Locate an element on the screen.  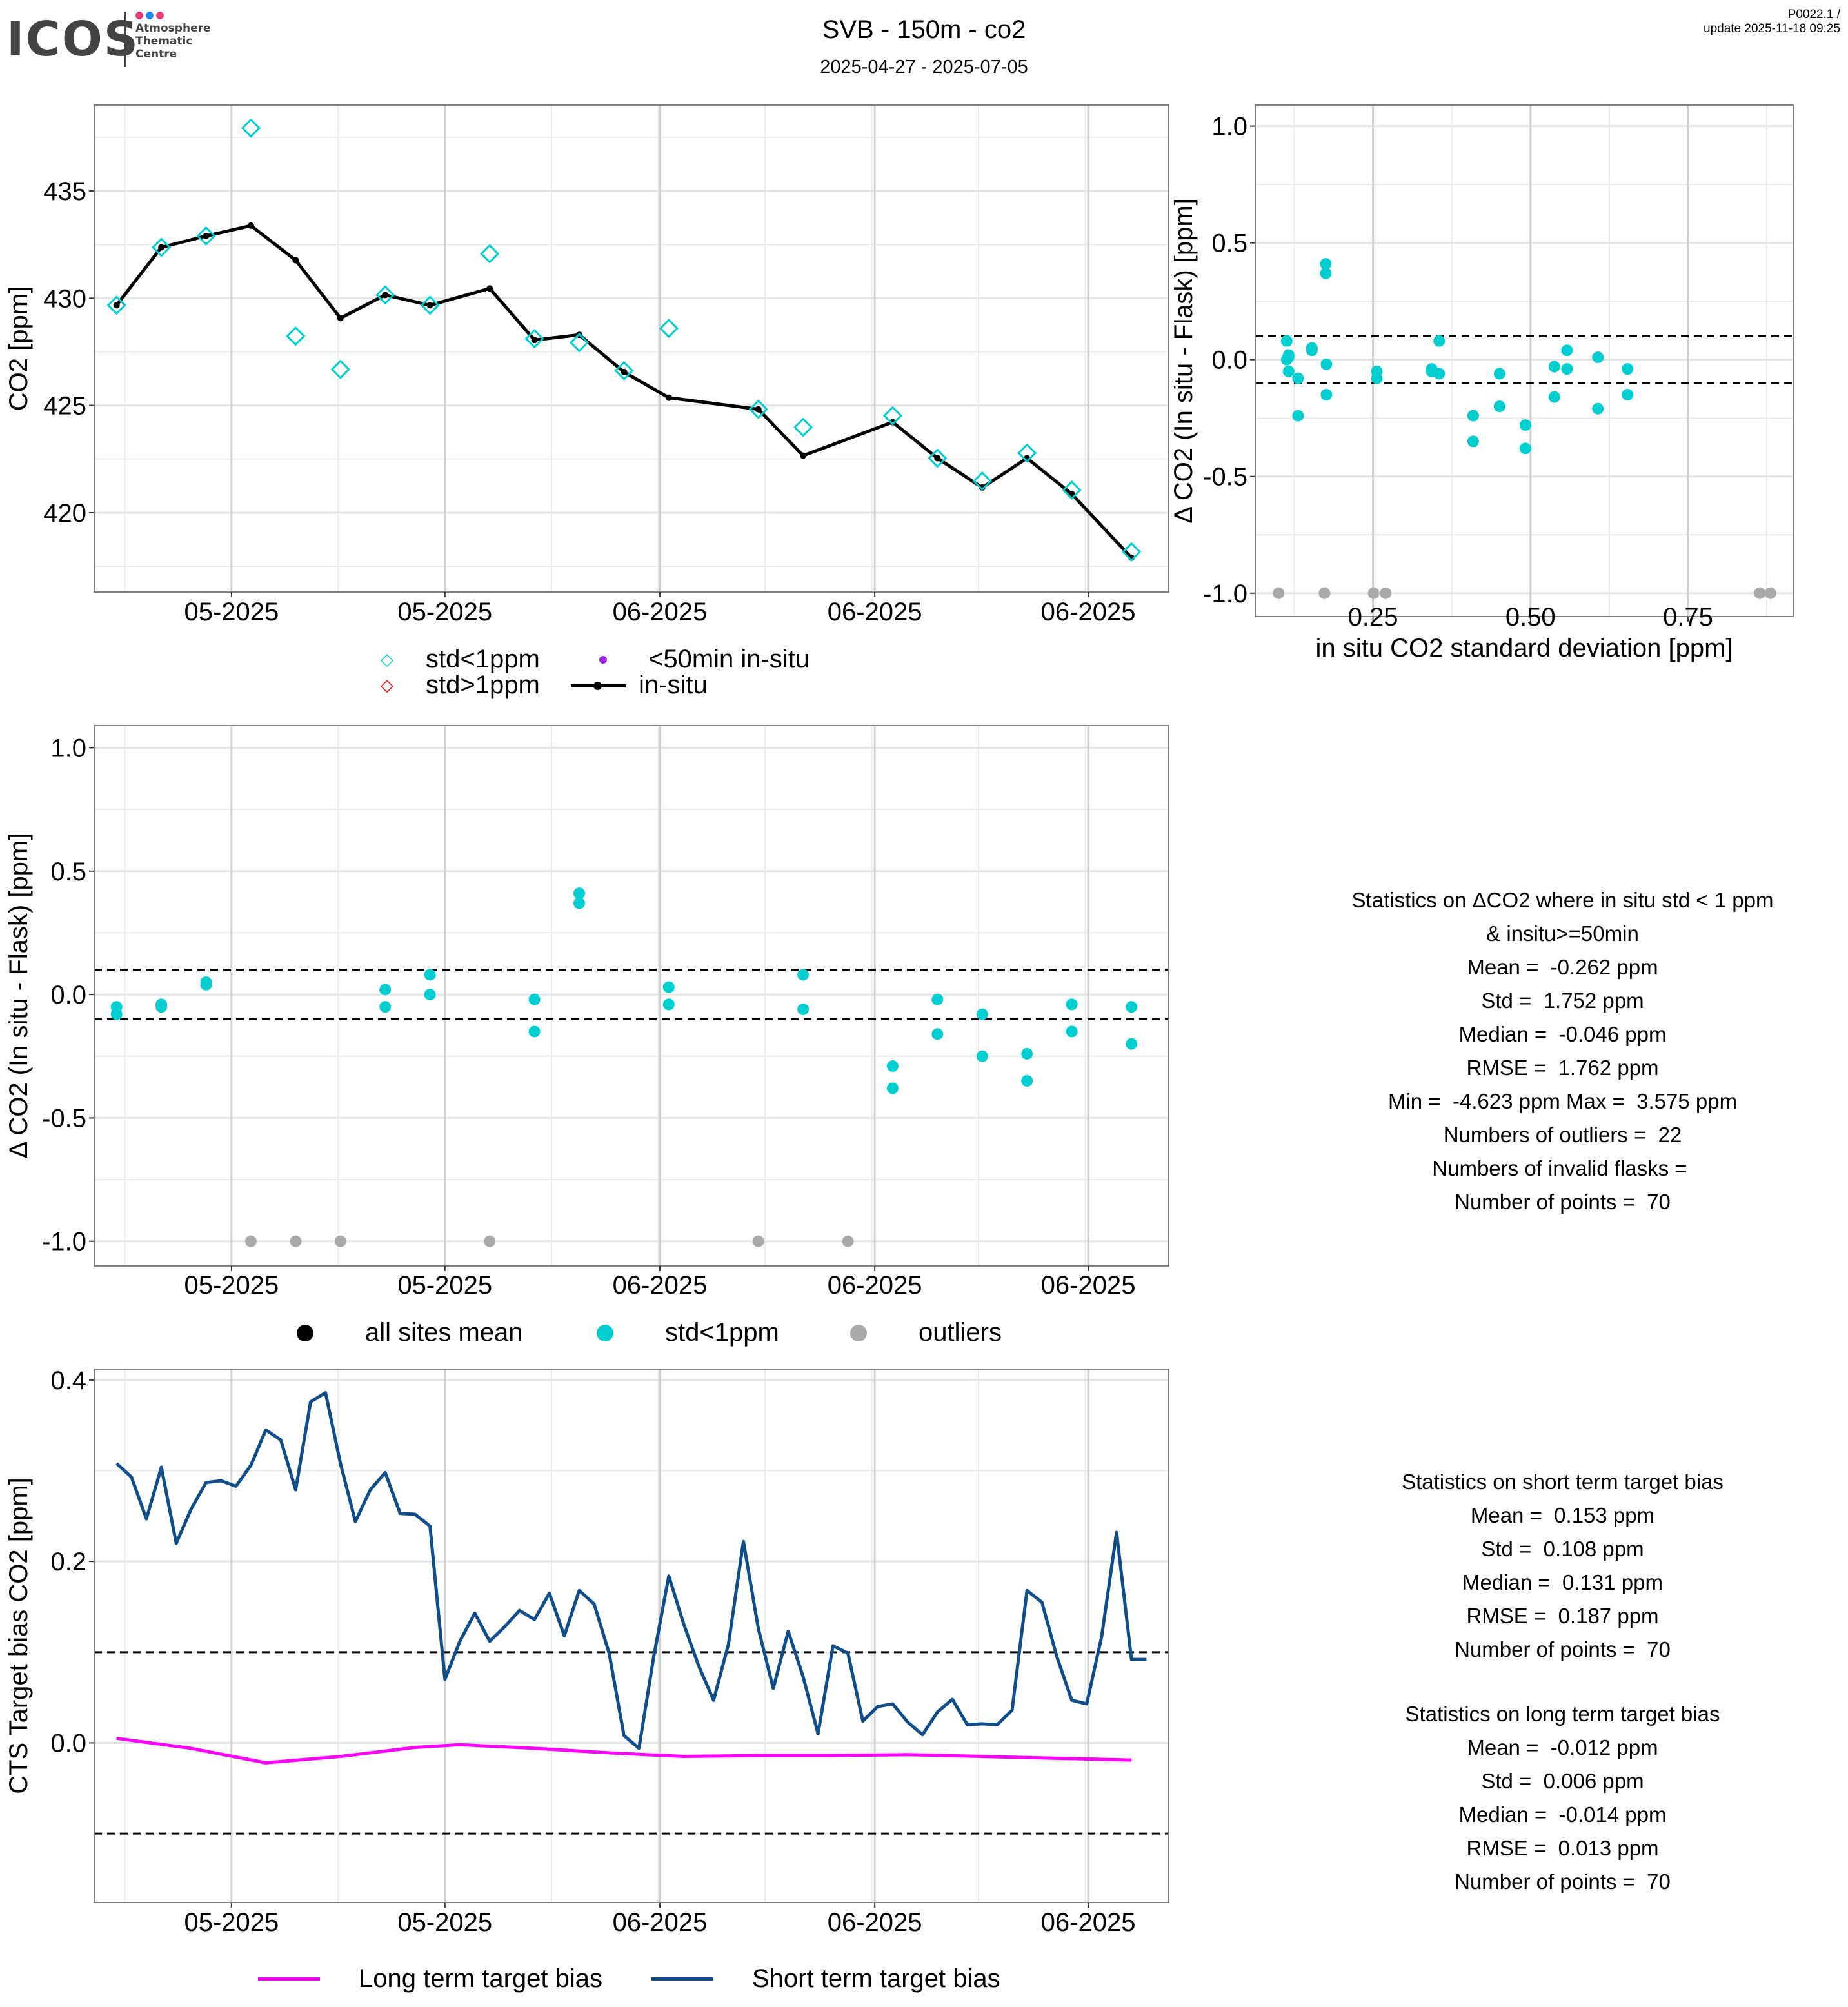
line-navy-icon is located at coordinates (682, 1979).